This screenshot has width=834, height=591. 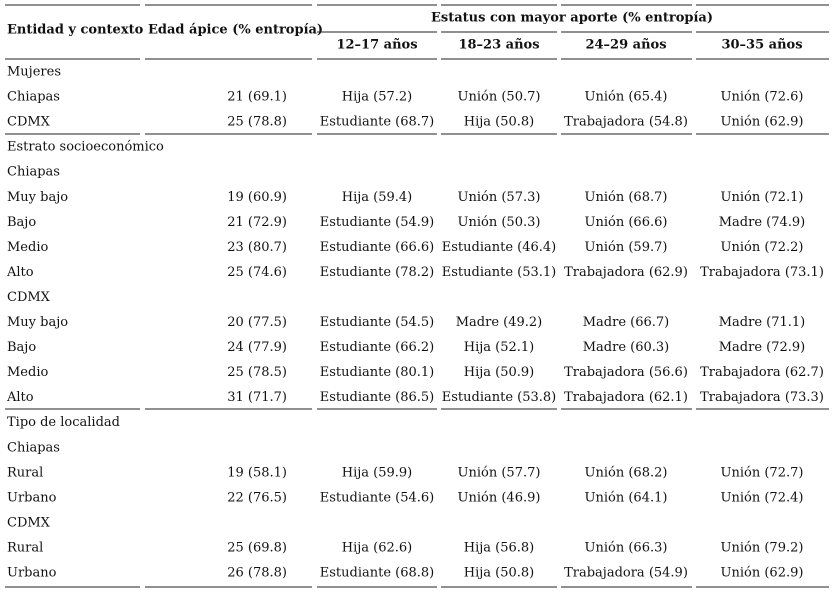 What do you see at coordinates (257, 97) in the screenshot?
I see `cell: 21 (69.1)` at bounding box center [257, 97].